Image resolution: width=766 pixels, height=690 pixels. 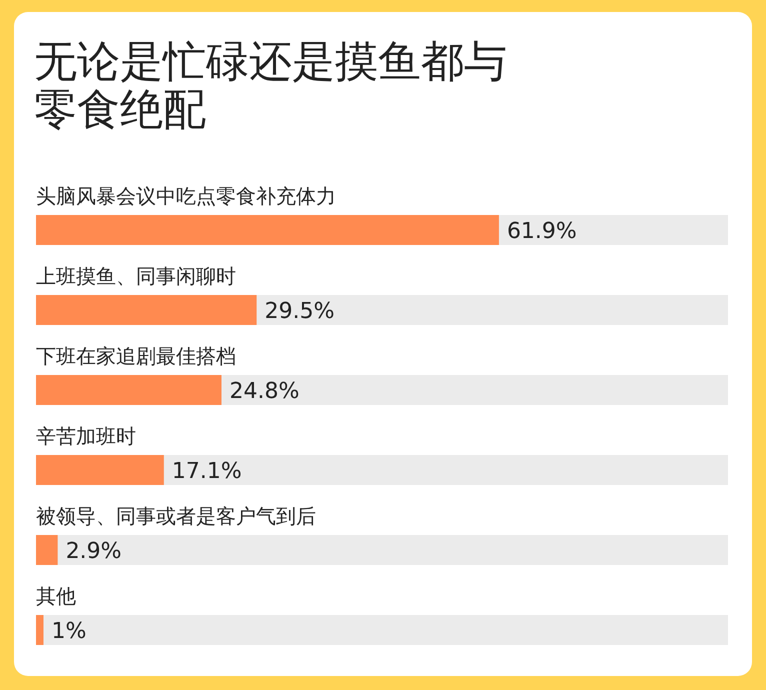 What do you see at coordinates (136, 356) in the screenshot?
I see `y-tick-label: 下班在家追剧最佳搭档` at bounding box center [136, 356].